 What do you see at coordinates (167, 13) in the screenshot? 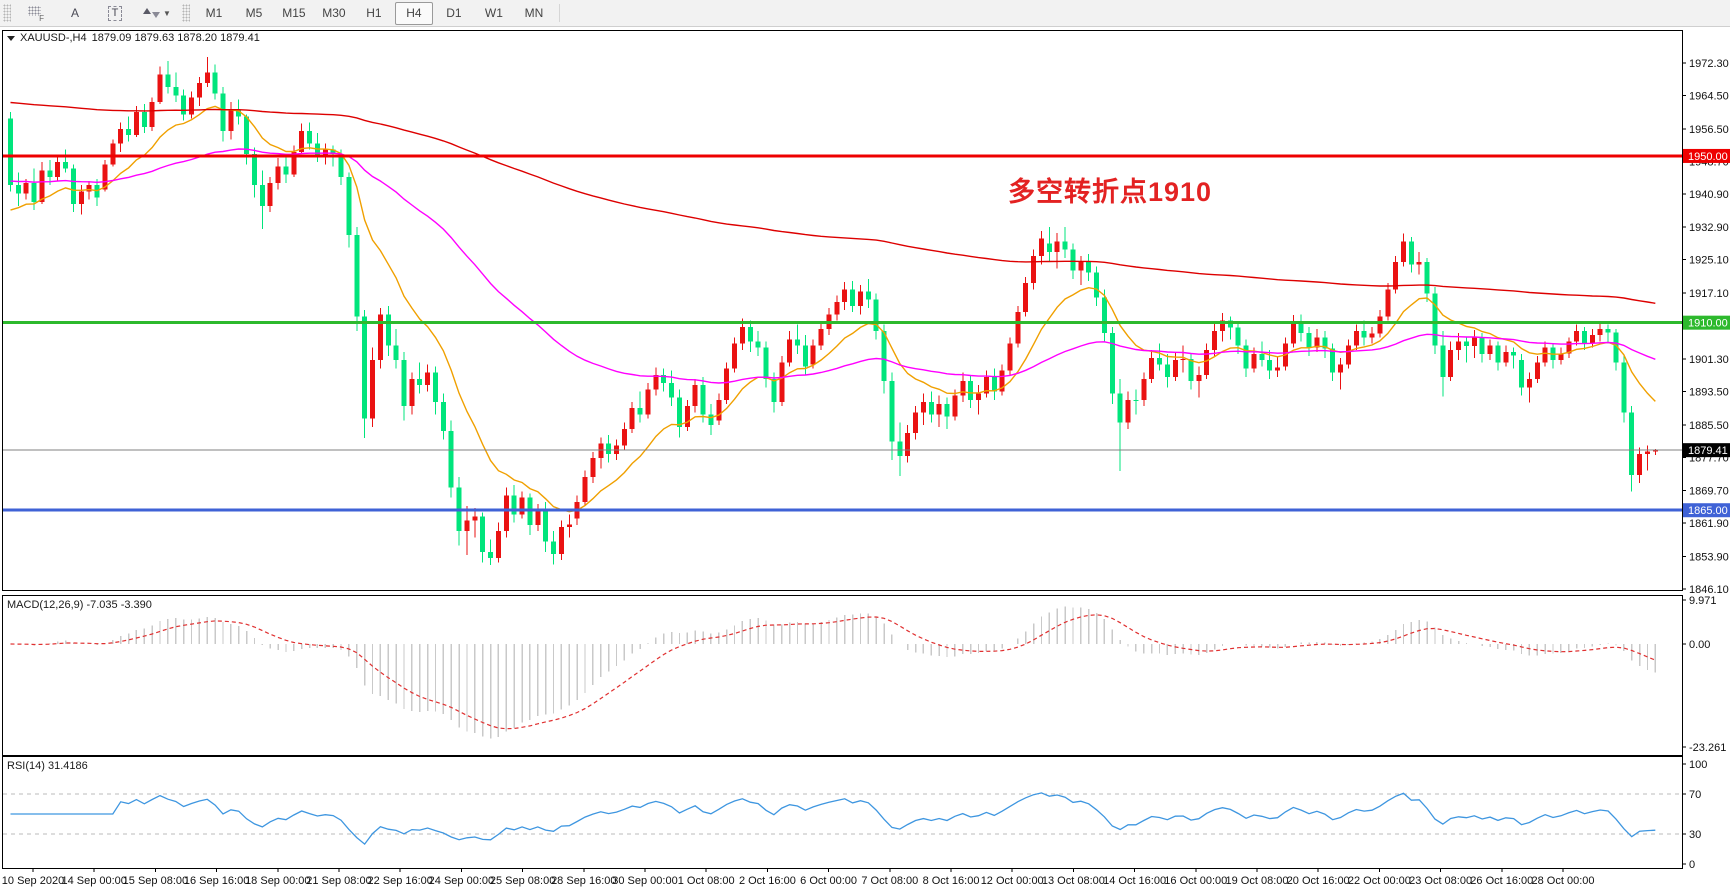
I see `chevron-down-icon: ▼` at bounding box center [167, 13].